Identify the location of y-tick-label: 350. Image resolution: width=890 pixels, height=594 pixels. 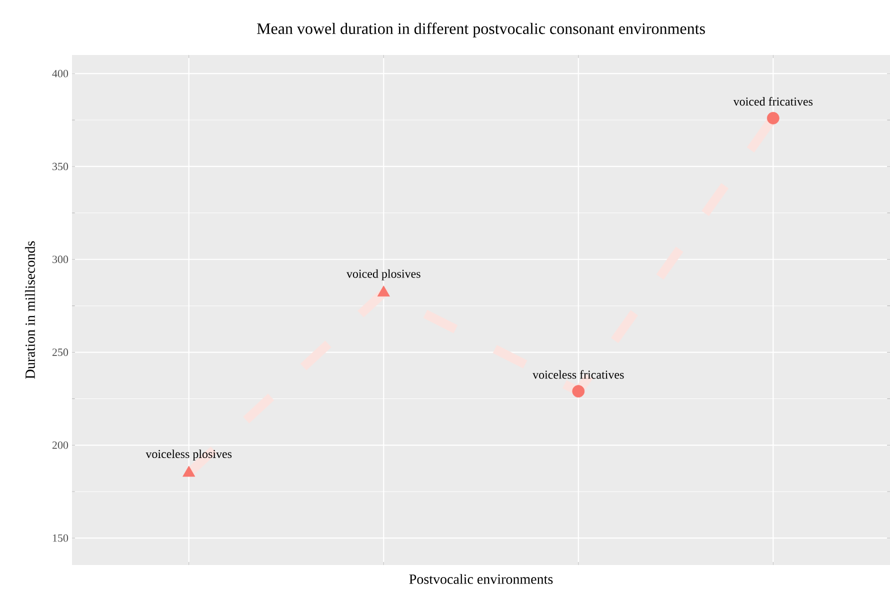
(60, 166).